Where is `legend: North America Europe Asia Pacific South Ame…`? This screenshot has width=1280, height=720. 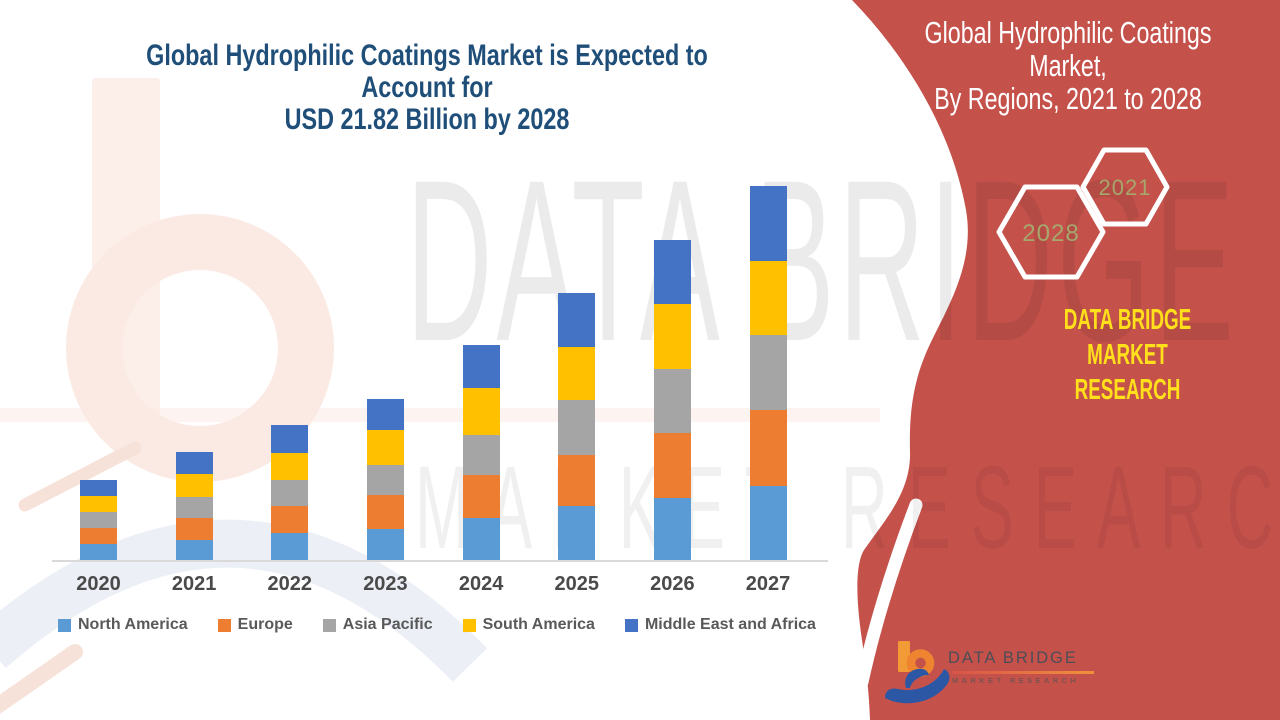
legend: North America Europe Asia Pacific South Ame… is located at coordinates (437, 625).